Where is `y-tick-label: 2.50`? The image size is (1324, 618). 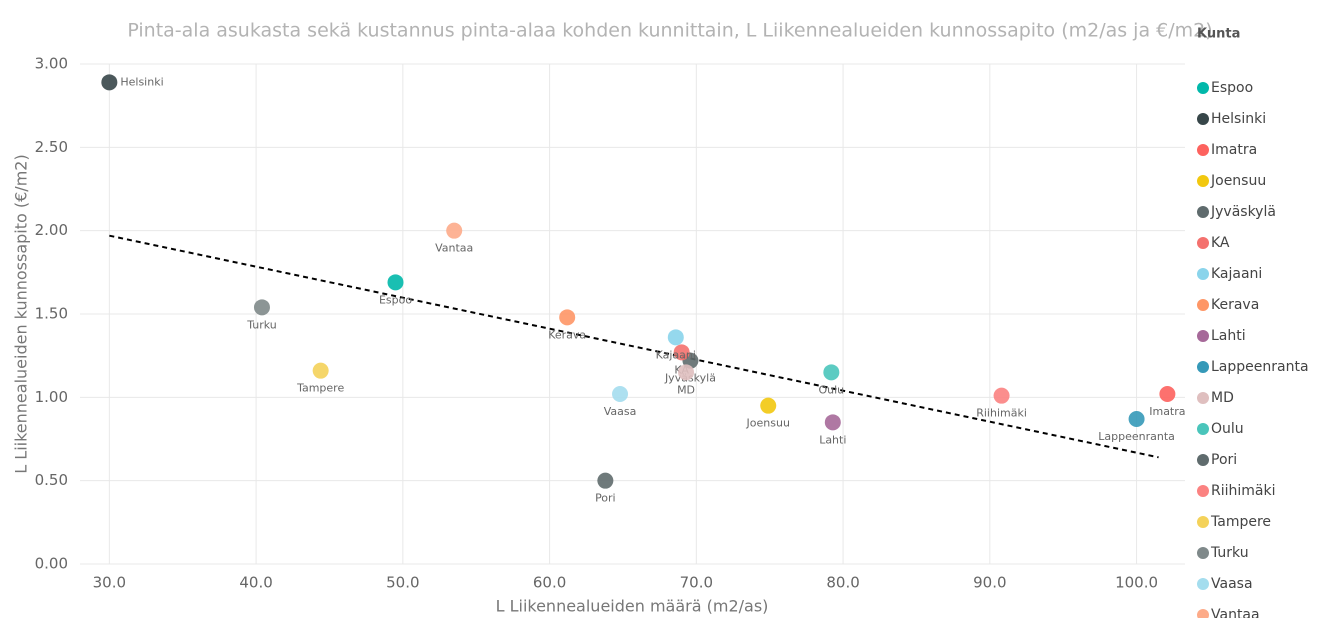 y-tick-label: 2.50 is located at coordinates (51, 147).